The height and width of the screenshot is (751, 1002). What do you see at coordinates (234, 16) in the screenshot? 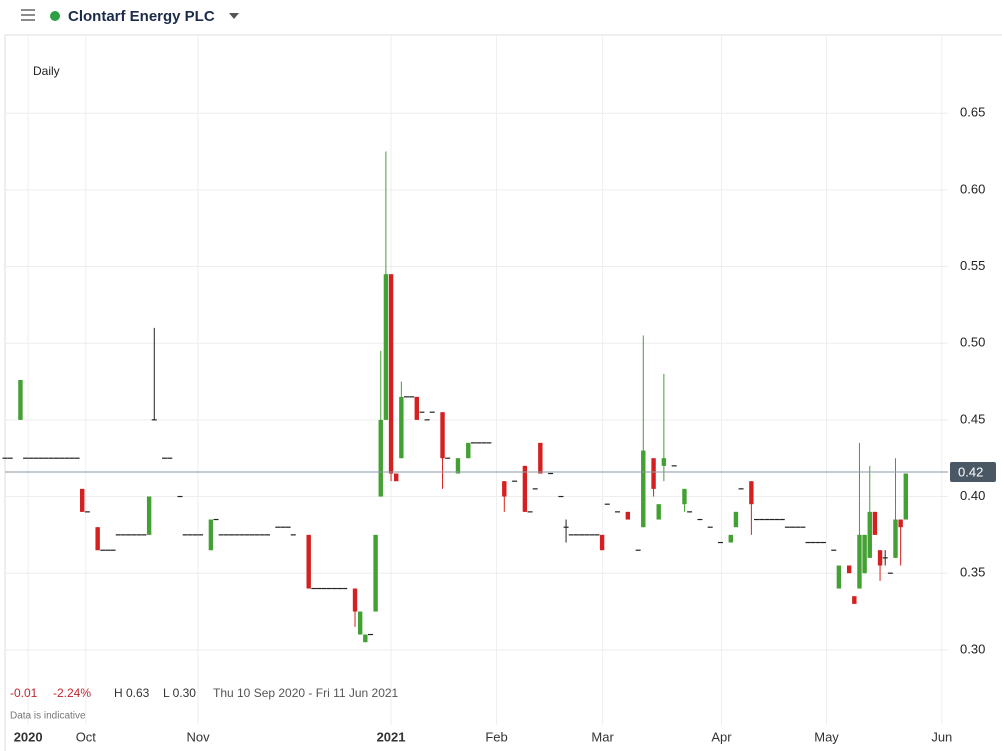
I see `dropdown-caret` at bounding box center [234, 16].